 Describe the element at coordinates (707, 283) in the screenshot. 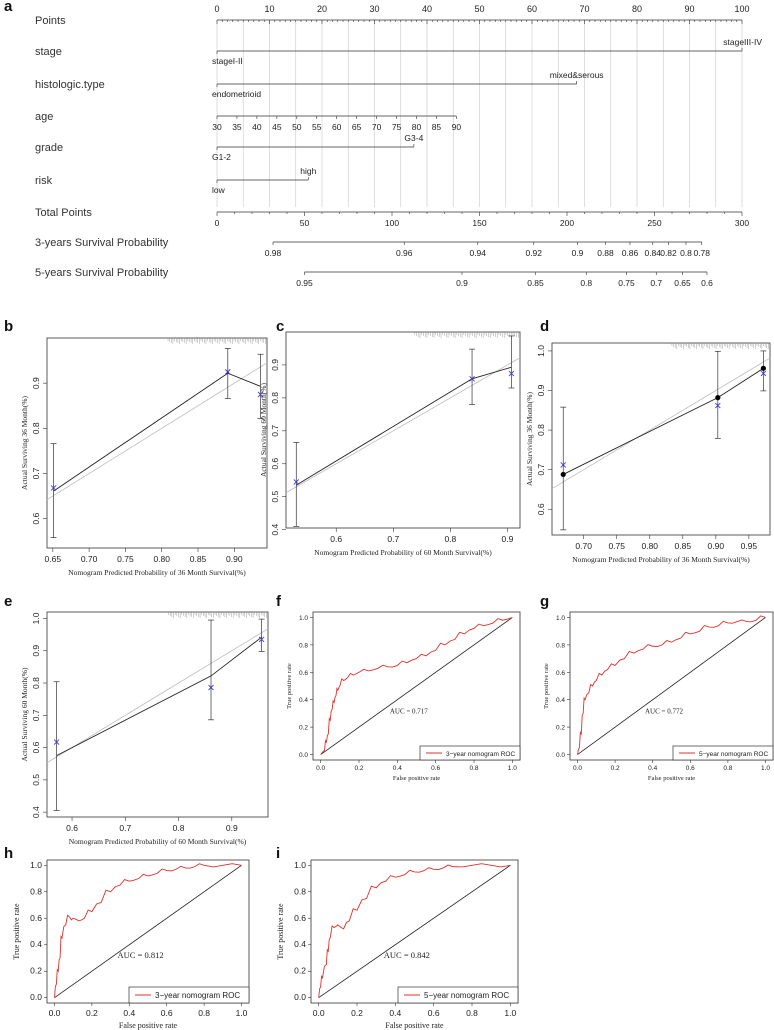

I see `probability-tick-label: 0.6` at that location.